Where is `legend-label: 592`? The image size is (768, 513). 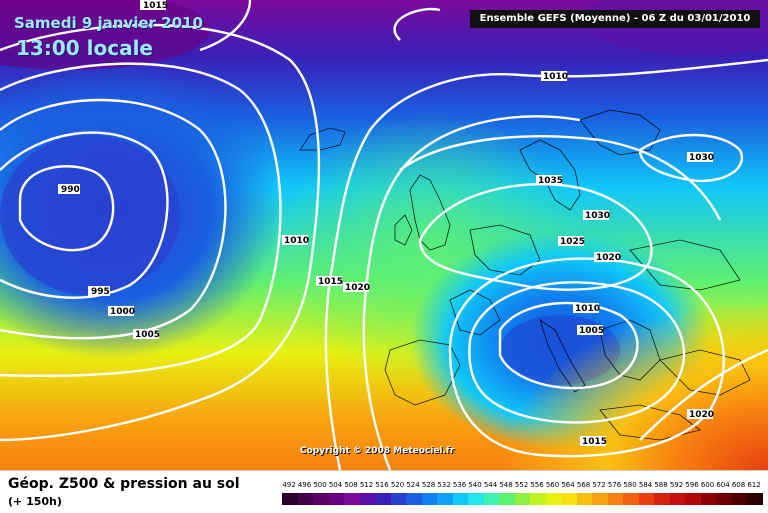 legend-label: 592 is located at coordinates (676, 485).